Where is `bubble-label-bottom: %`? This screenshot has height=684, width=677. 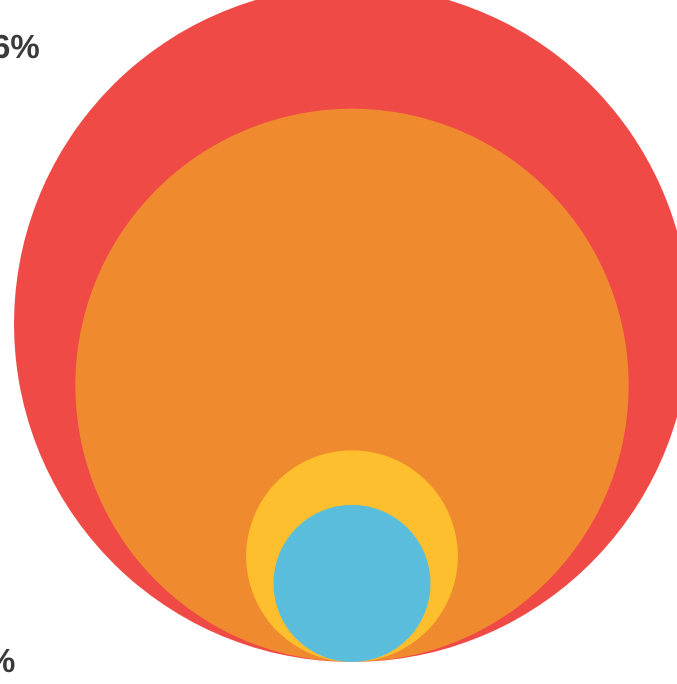 bubble-label-bottom: % is located at coordinates (7, 660).